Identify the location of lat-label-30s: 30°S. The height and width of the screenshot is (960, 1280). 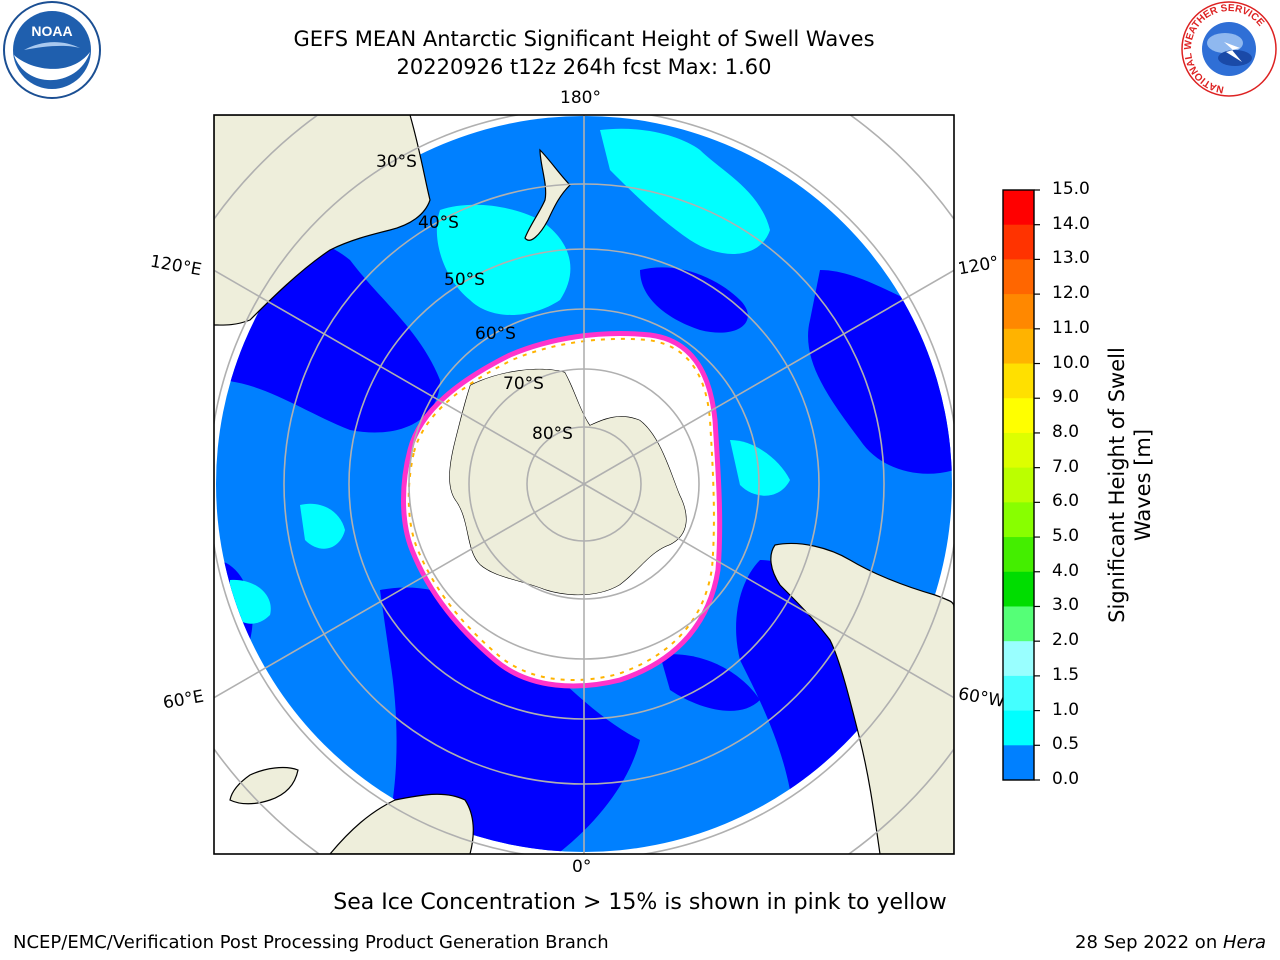
(396, 162).